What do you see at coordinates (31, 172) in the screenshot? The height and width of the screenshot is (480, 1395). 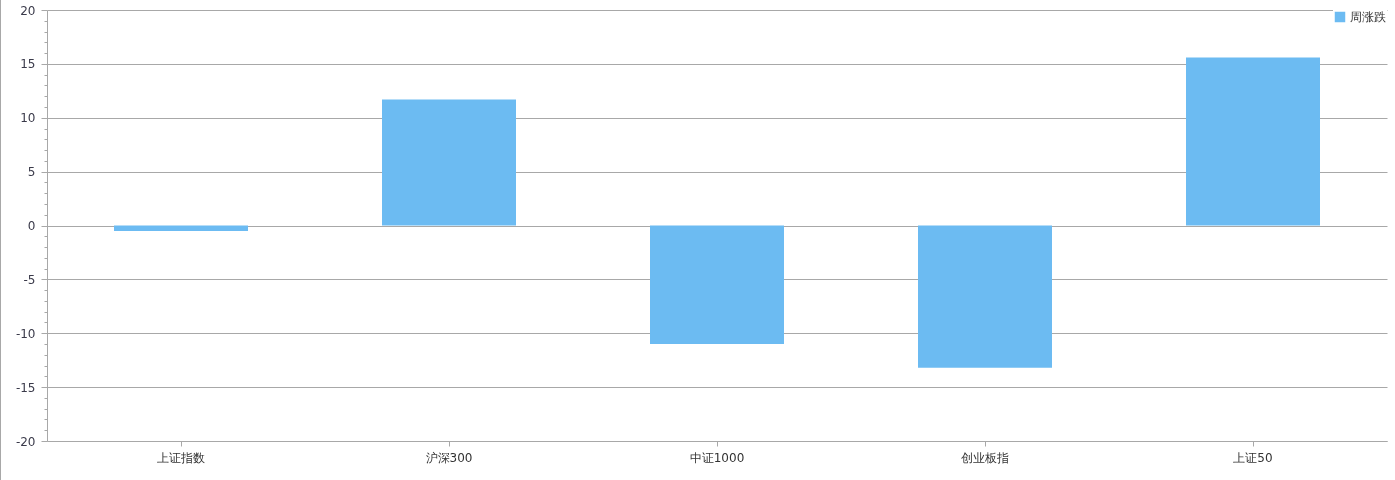 I see `y-tick-label: 5` at bounding box center [31, 172].